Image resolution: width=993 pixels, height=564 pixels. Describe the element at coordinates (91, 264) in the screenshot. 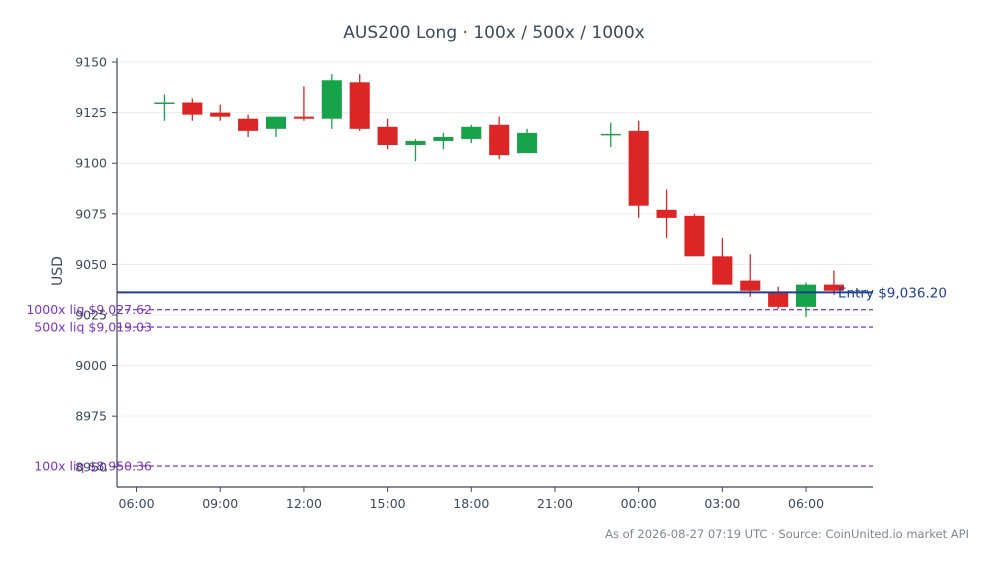

I see `y-tick-label: 9050` at that location.